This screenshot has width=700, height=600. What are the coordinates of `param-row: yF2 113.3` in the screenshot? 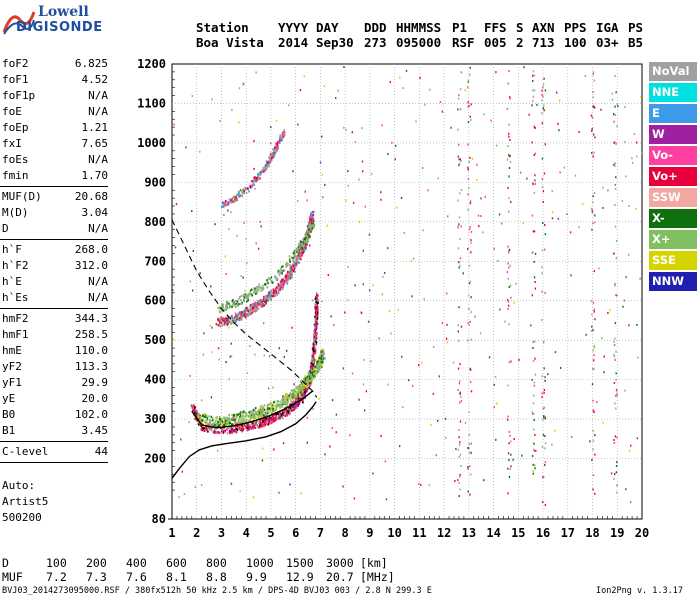 It's located at (56, 367).